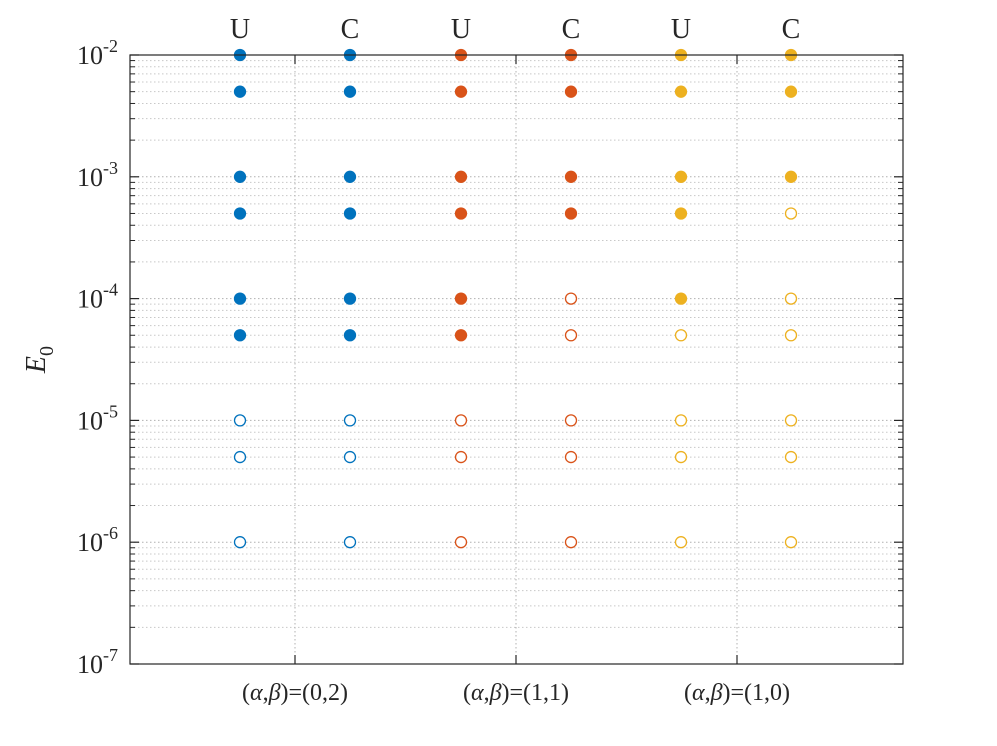  Describe the element at coordinates (97, 418) in the screenshot. I see `y-tick-label: 10⁻⁵` at that location.